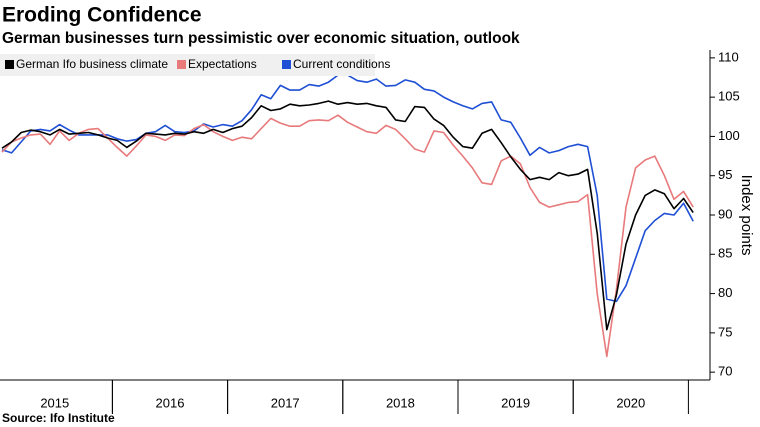 This screenshot has height=427, width=760. I want to click on legend-box, so click(187, 65).